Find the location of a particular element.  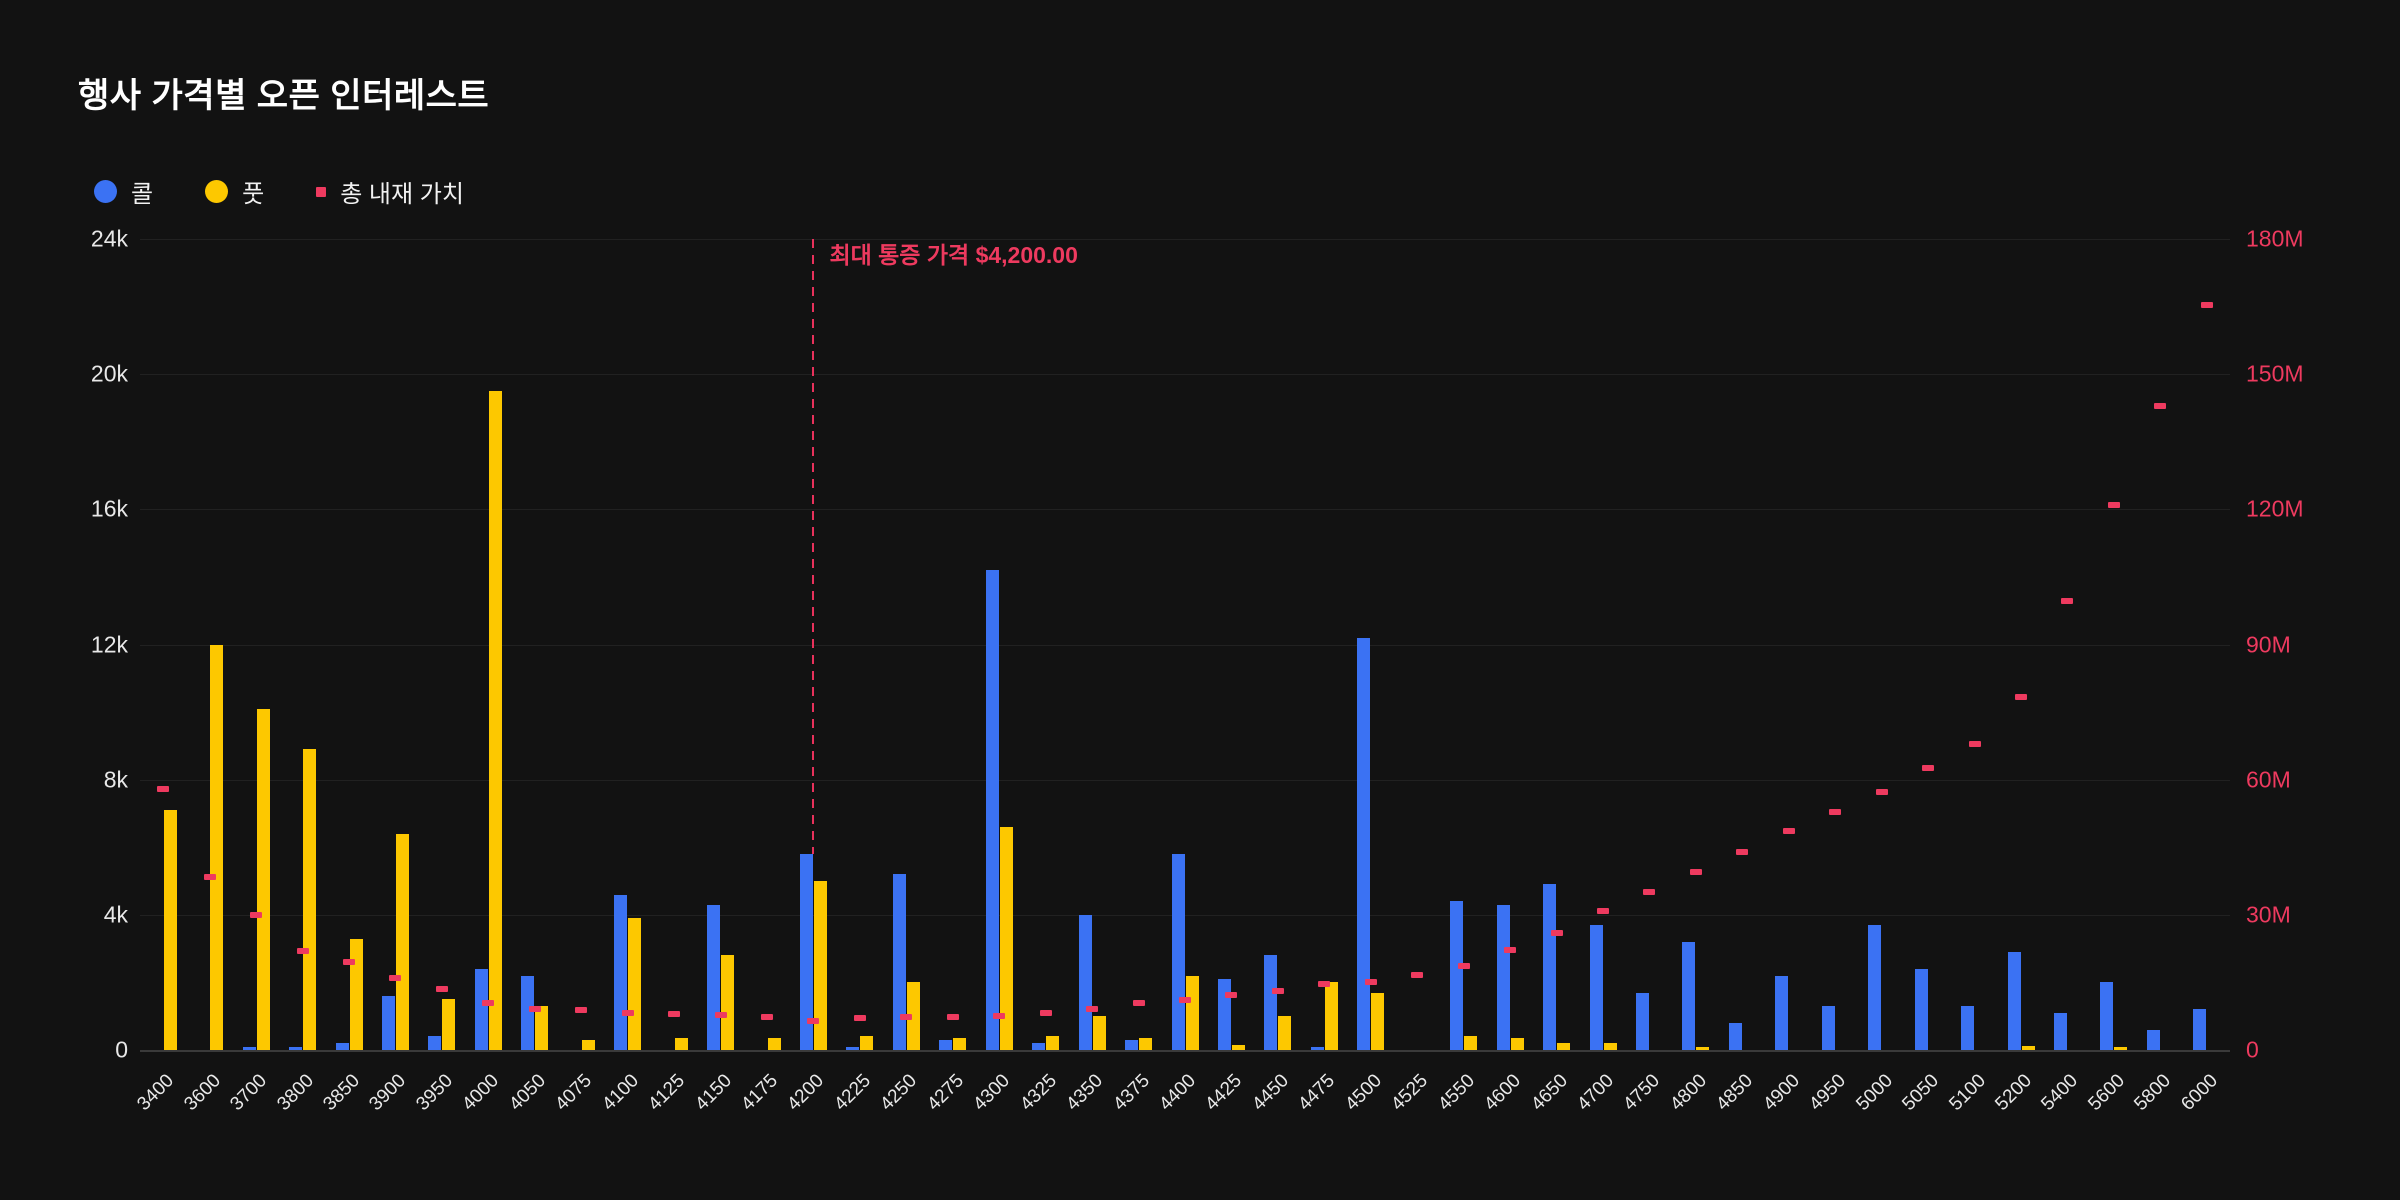

legend-item-3: 총 내재 가치 is located at coordinates (390, 191).